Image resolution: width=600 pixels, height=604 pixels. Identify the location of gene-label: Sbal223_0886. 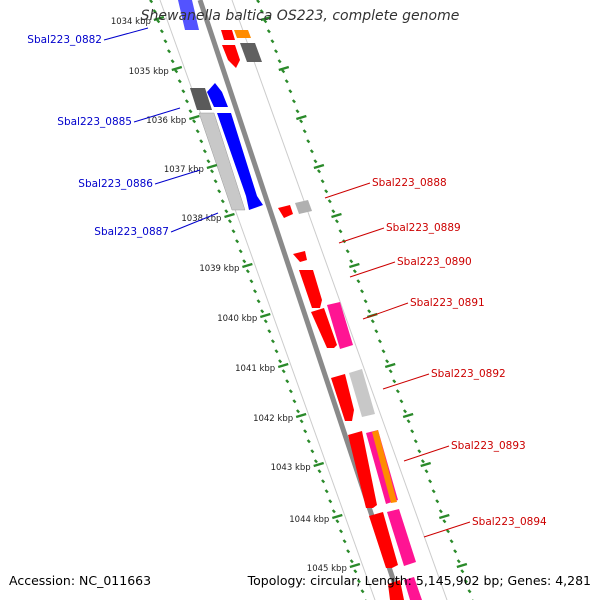
(115, 184).